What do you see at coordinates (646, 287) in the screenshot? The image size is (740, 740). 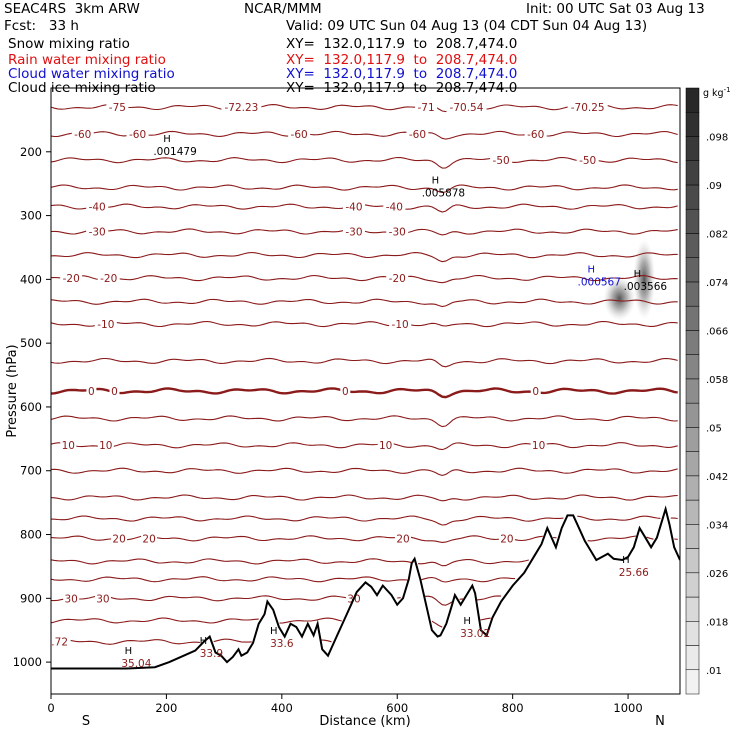 I see `annotation-value: .003566` at bounding box center [646, 287].